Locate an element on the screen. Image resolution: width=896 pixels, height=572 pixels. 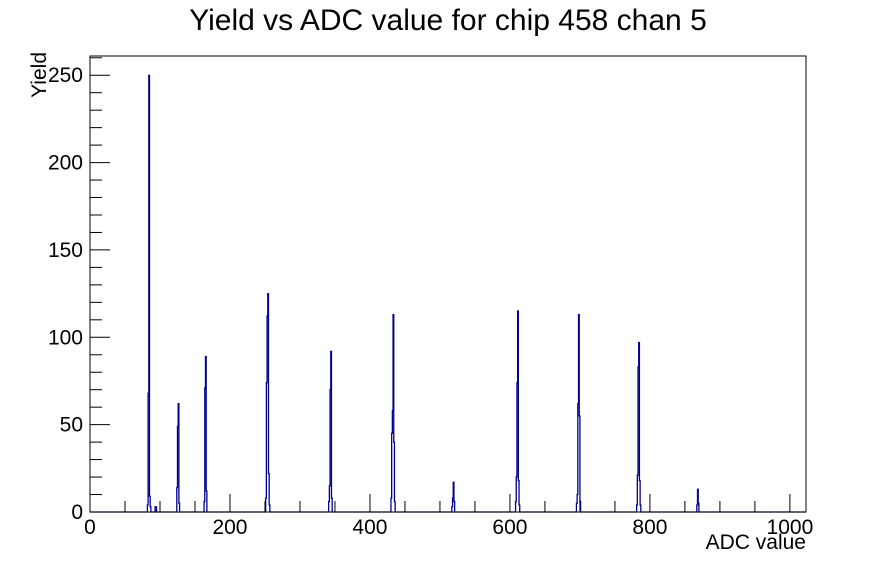
y-tick-label: 0 is located at coordinates (77, 512).